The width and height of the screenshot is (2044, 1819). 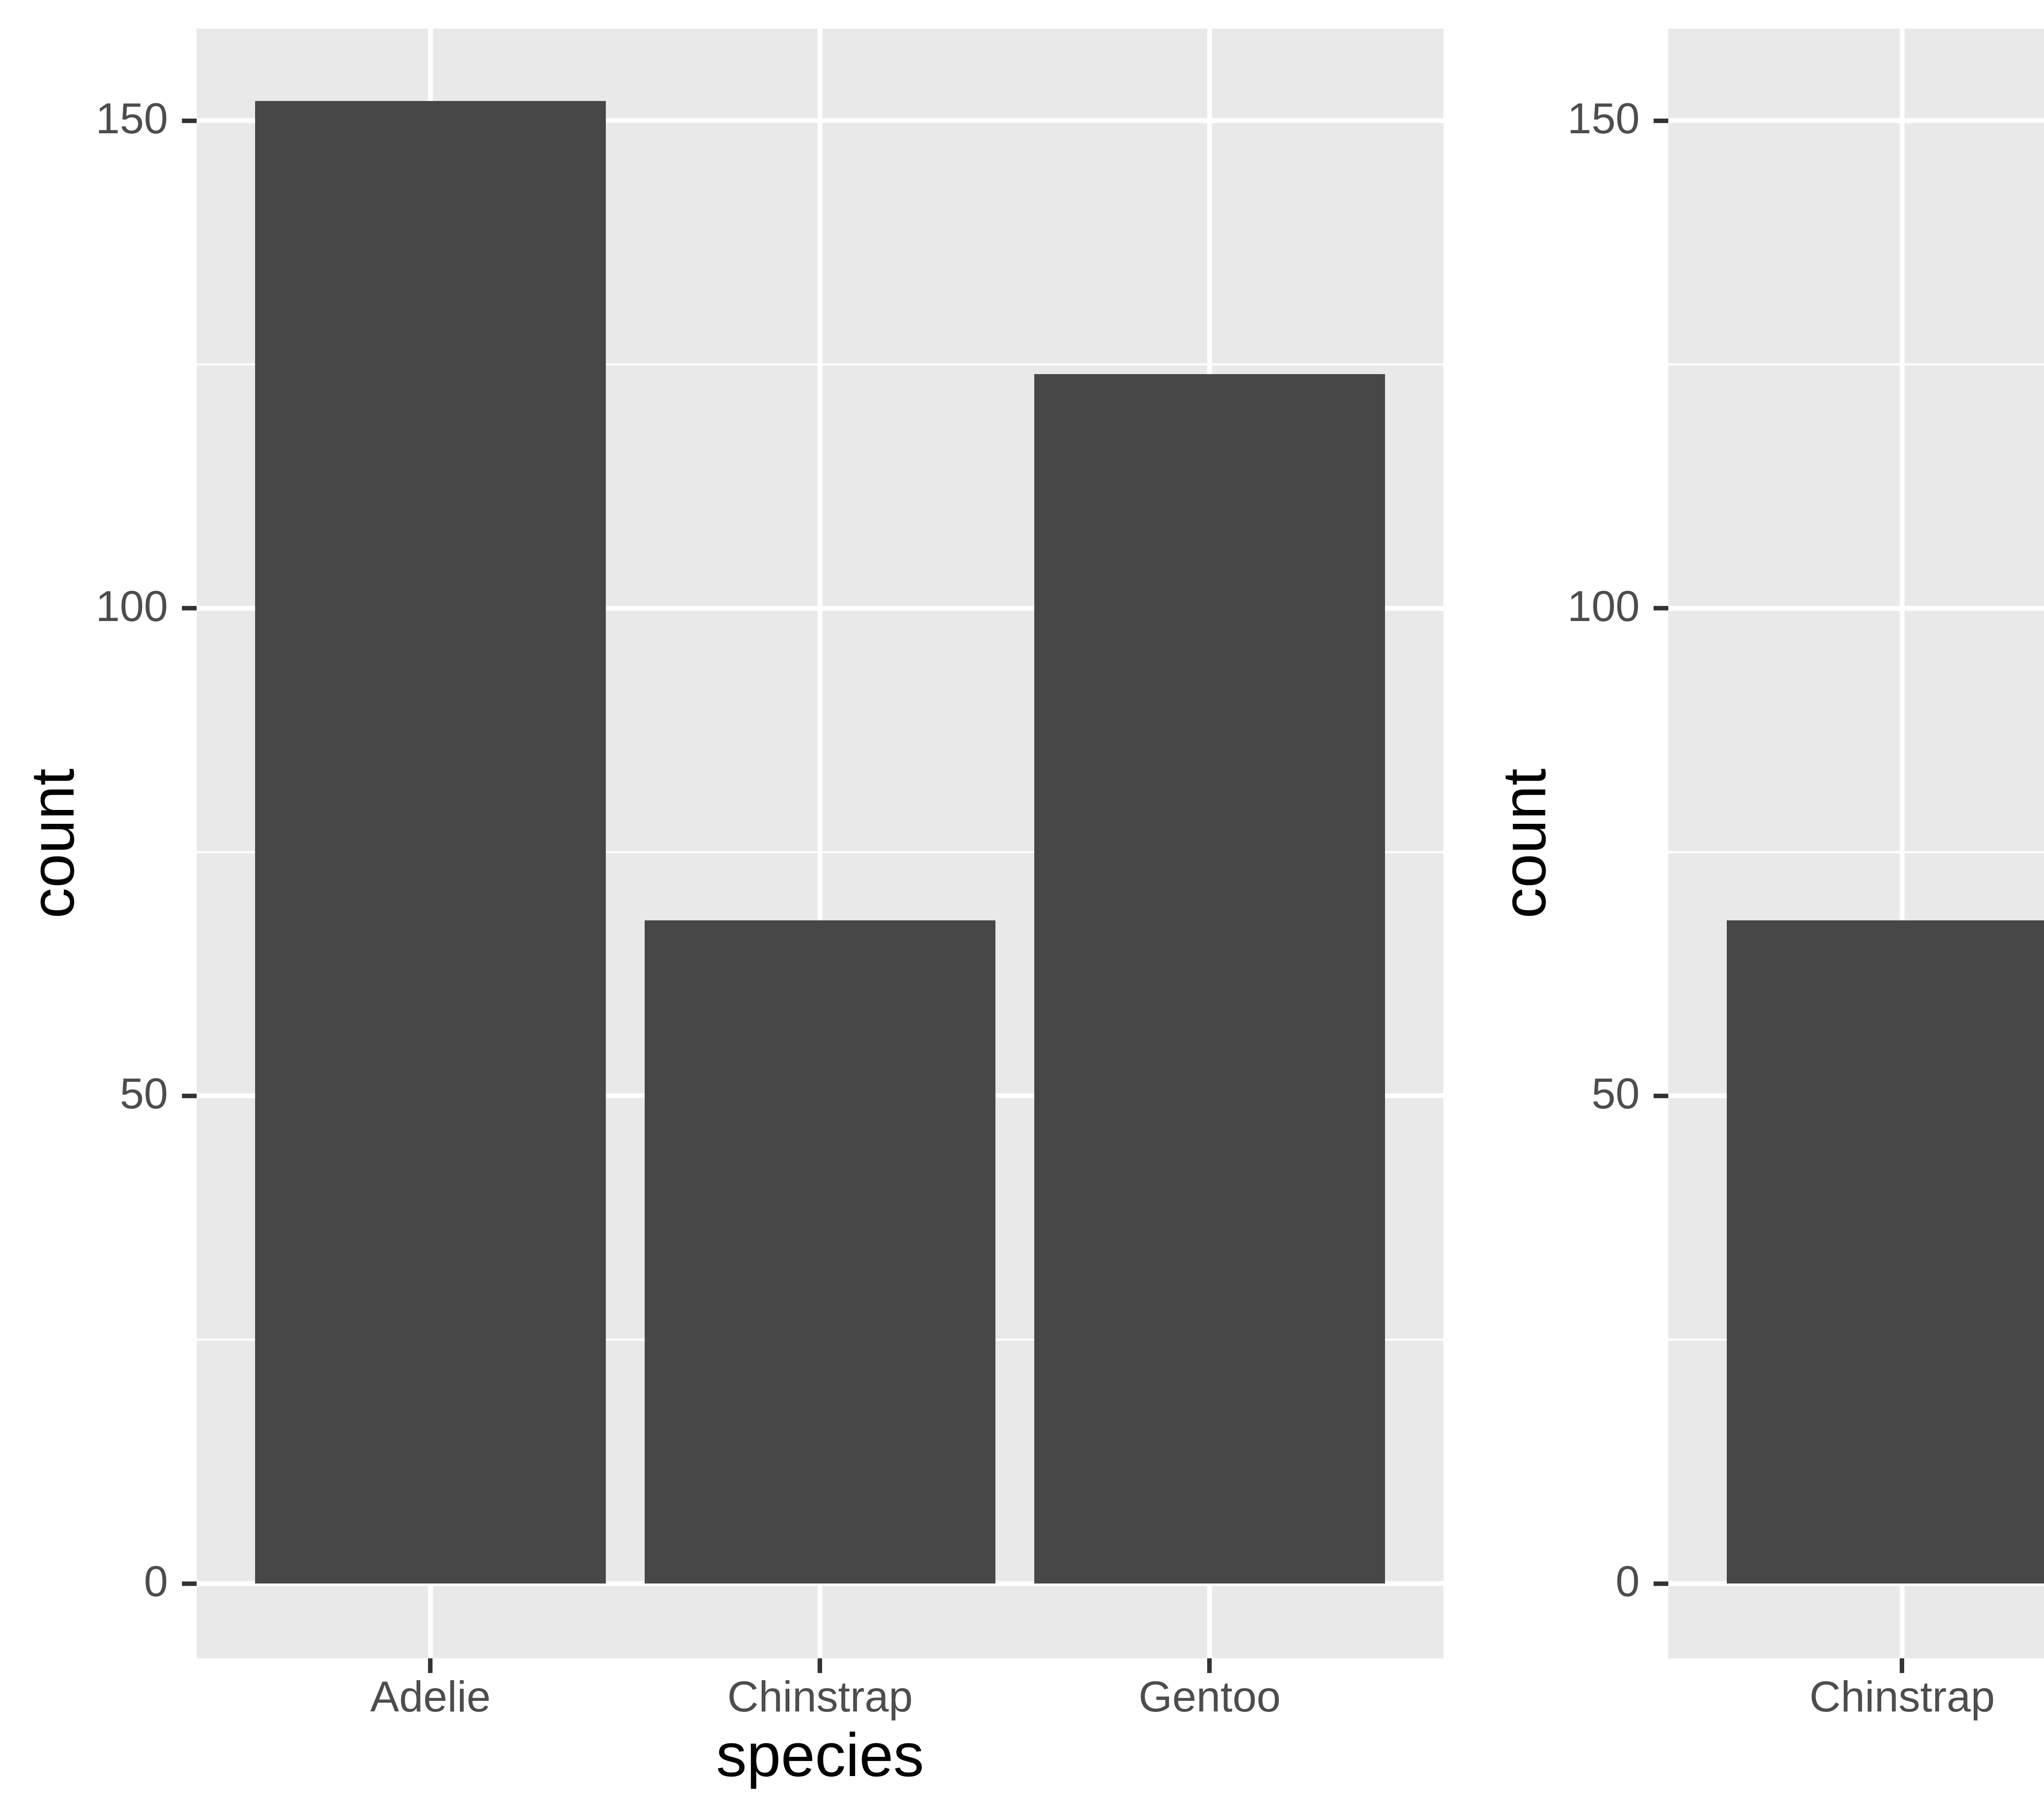 What do you see at coordinates (820, 1754) in the screenshot?
I see `x-axis-title: species` at bounding box center [820, 1754].